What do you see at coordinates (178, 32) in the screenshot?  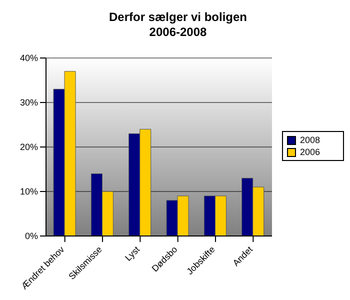 I see `chart-subtitle: 2006-2008` at bounding box center [178, 32].